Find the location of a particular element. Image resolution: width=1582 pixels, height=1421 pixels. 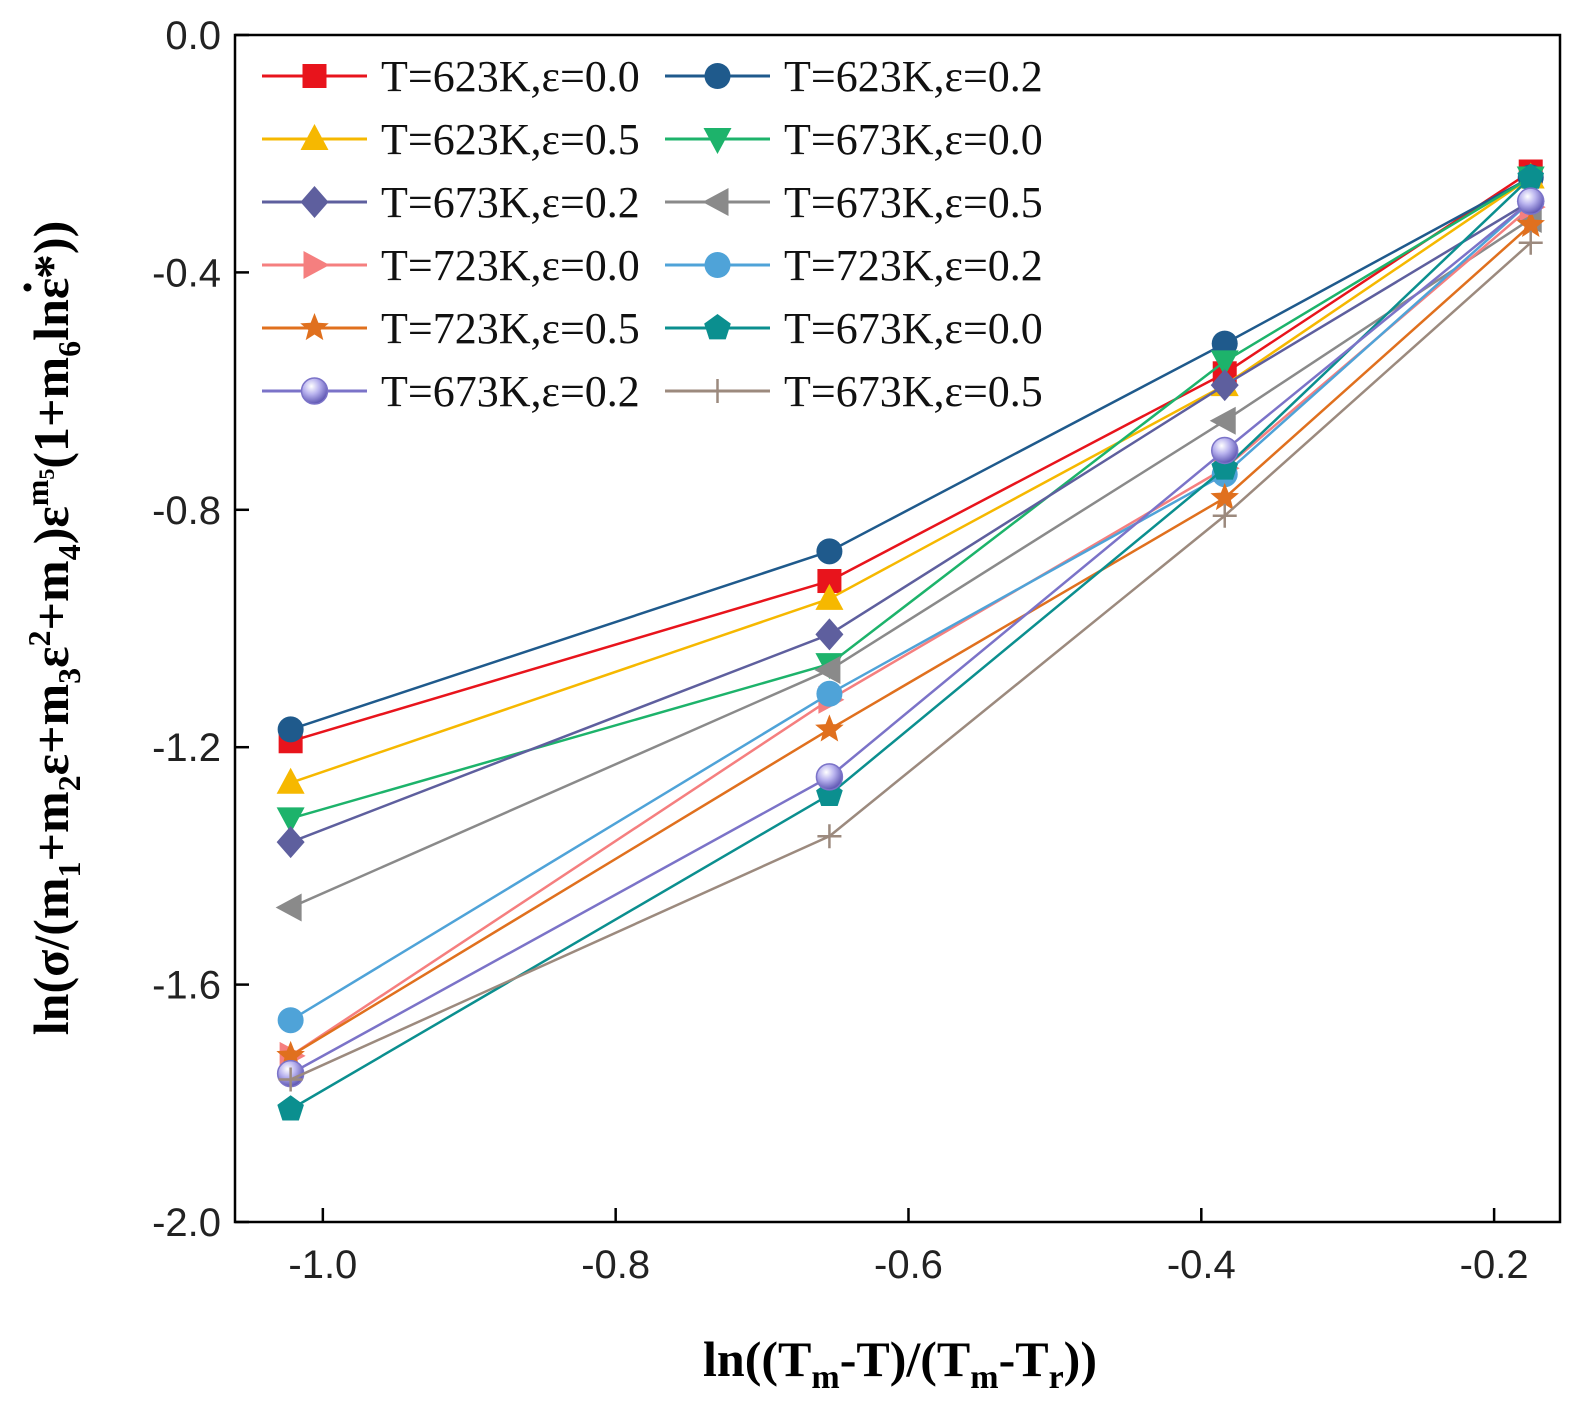

legend-item: T=723K,ε=0.0 is located at coordinates (451, 265).